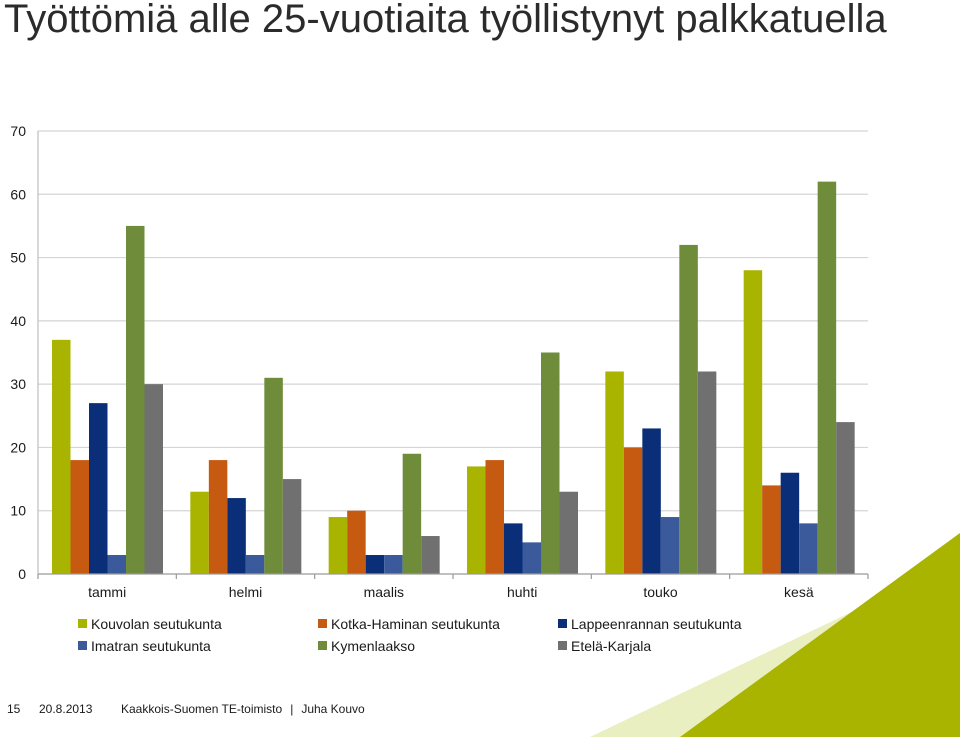 The width and height of the screenshot is (960, 737). What do you see at coordinates (678, 645) in the screenshot?
I see `legend-item: Etelä-Karjala` at bounding box center [678, 645].